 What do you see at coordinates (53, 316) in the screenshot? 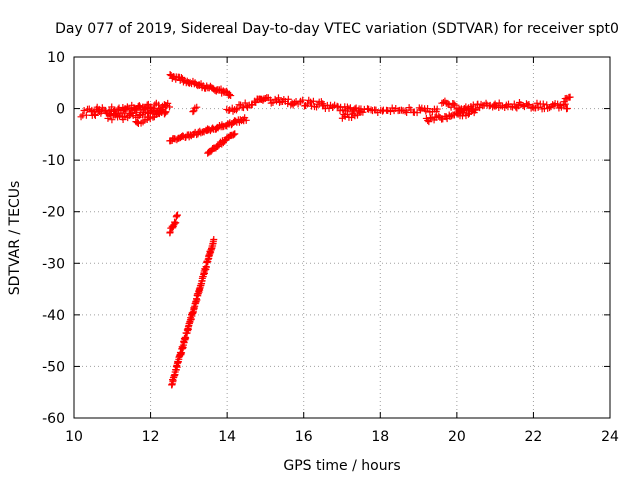
I see `y-tick-label: -40` at bounding box center [53, 316].